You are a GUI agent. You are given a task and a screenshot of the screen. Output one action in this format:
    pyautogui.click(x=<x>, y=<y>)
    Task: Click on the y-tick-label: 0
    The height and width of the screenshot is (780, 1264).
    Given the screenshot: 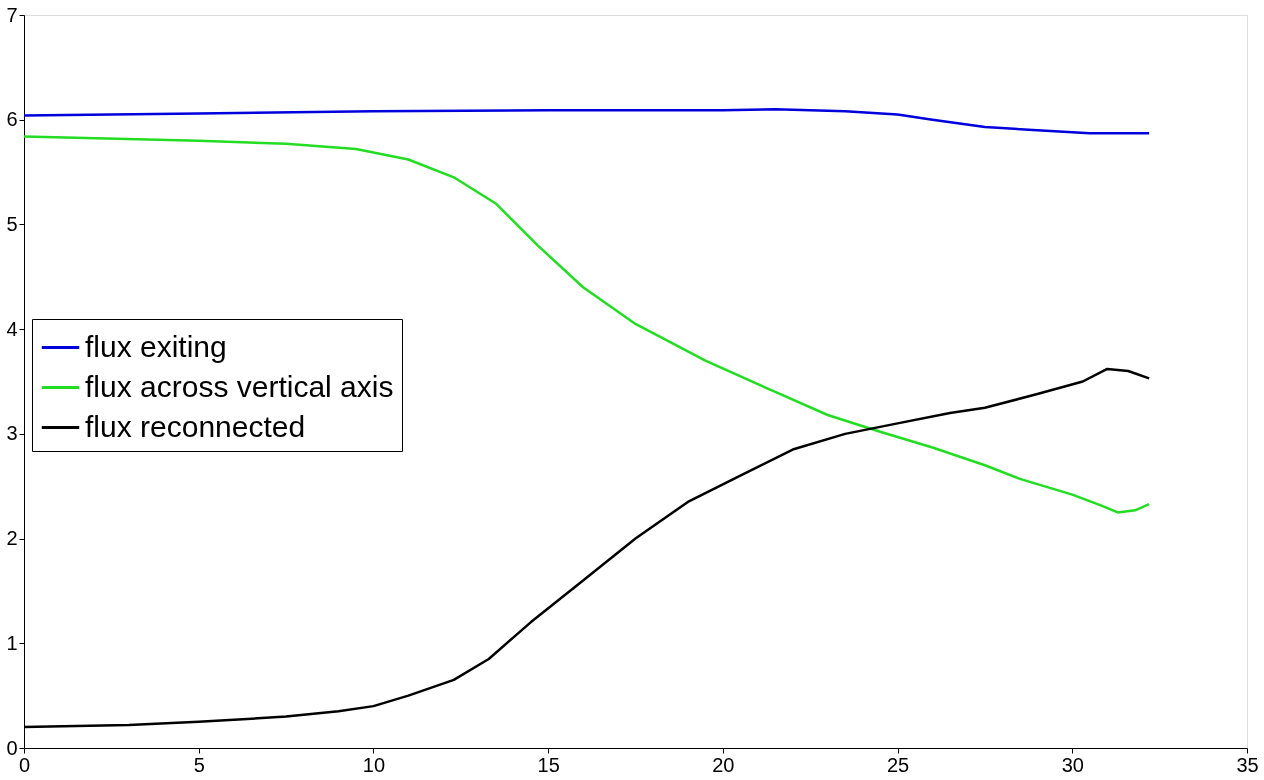 What is the action you would take?
    pyautogui.click(x=12, y=747)
    